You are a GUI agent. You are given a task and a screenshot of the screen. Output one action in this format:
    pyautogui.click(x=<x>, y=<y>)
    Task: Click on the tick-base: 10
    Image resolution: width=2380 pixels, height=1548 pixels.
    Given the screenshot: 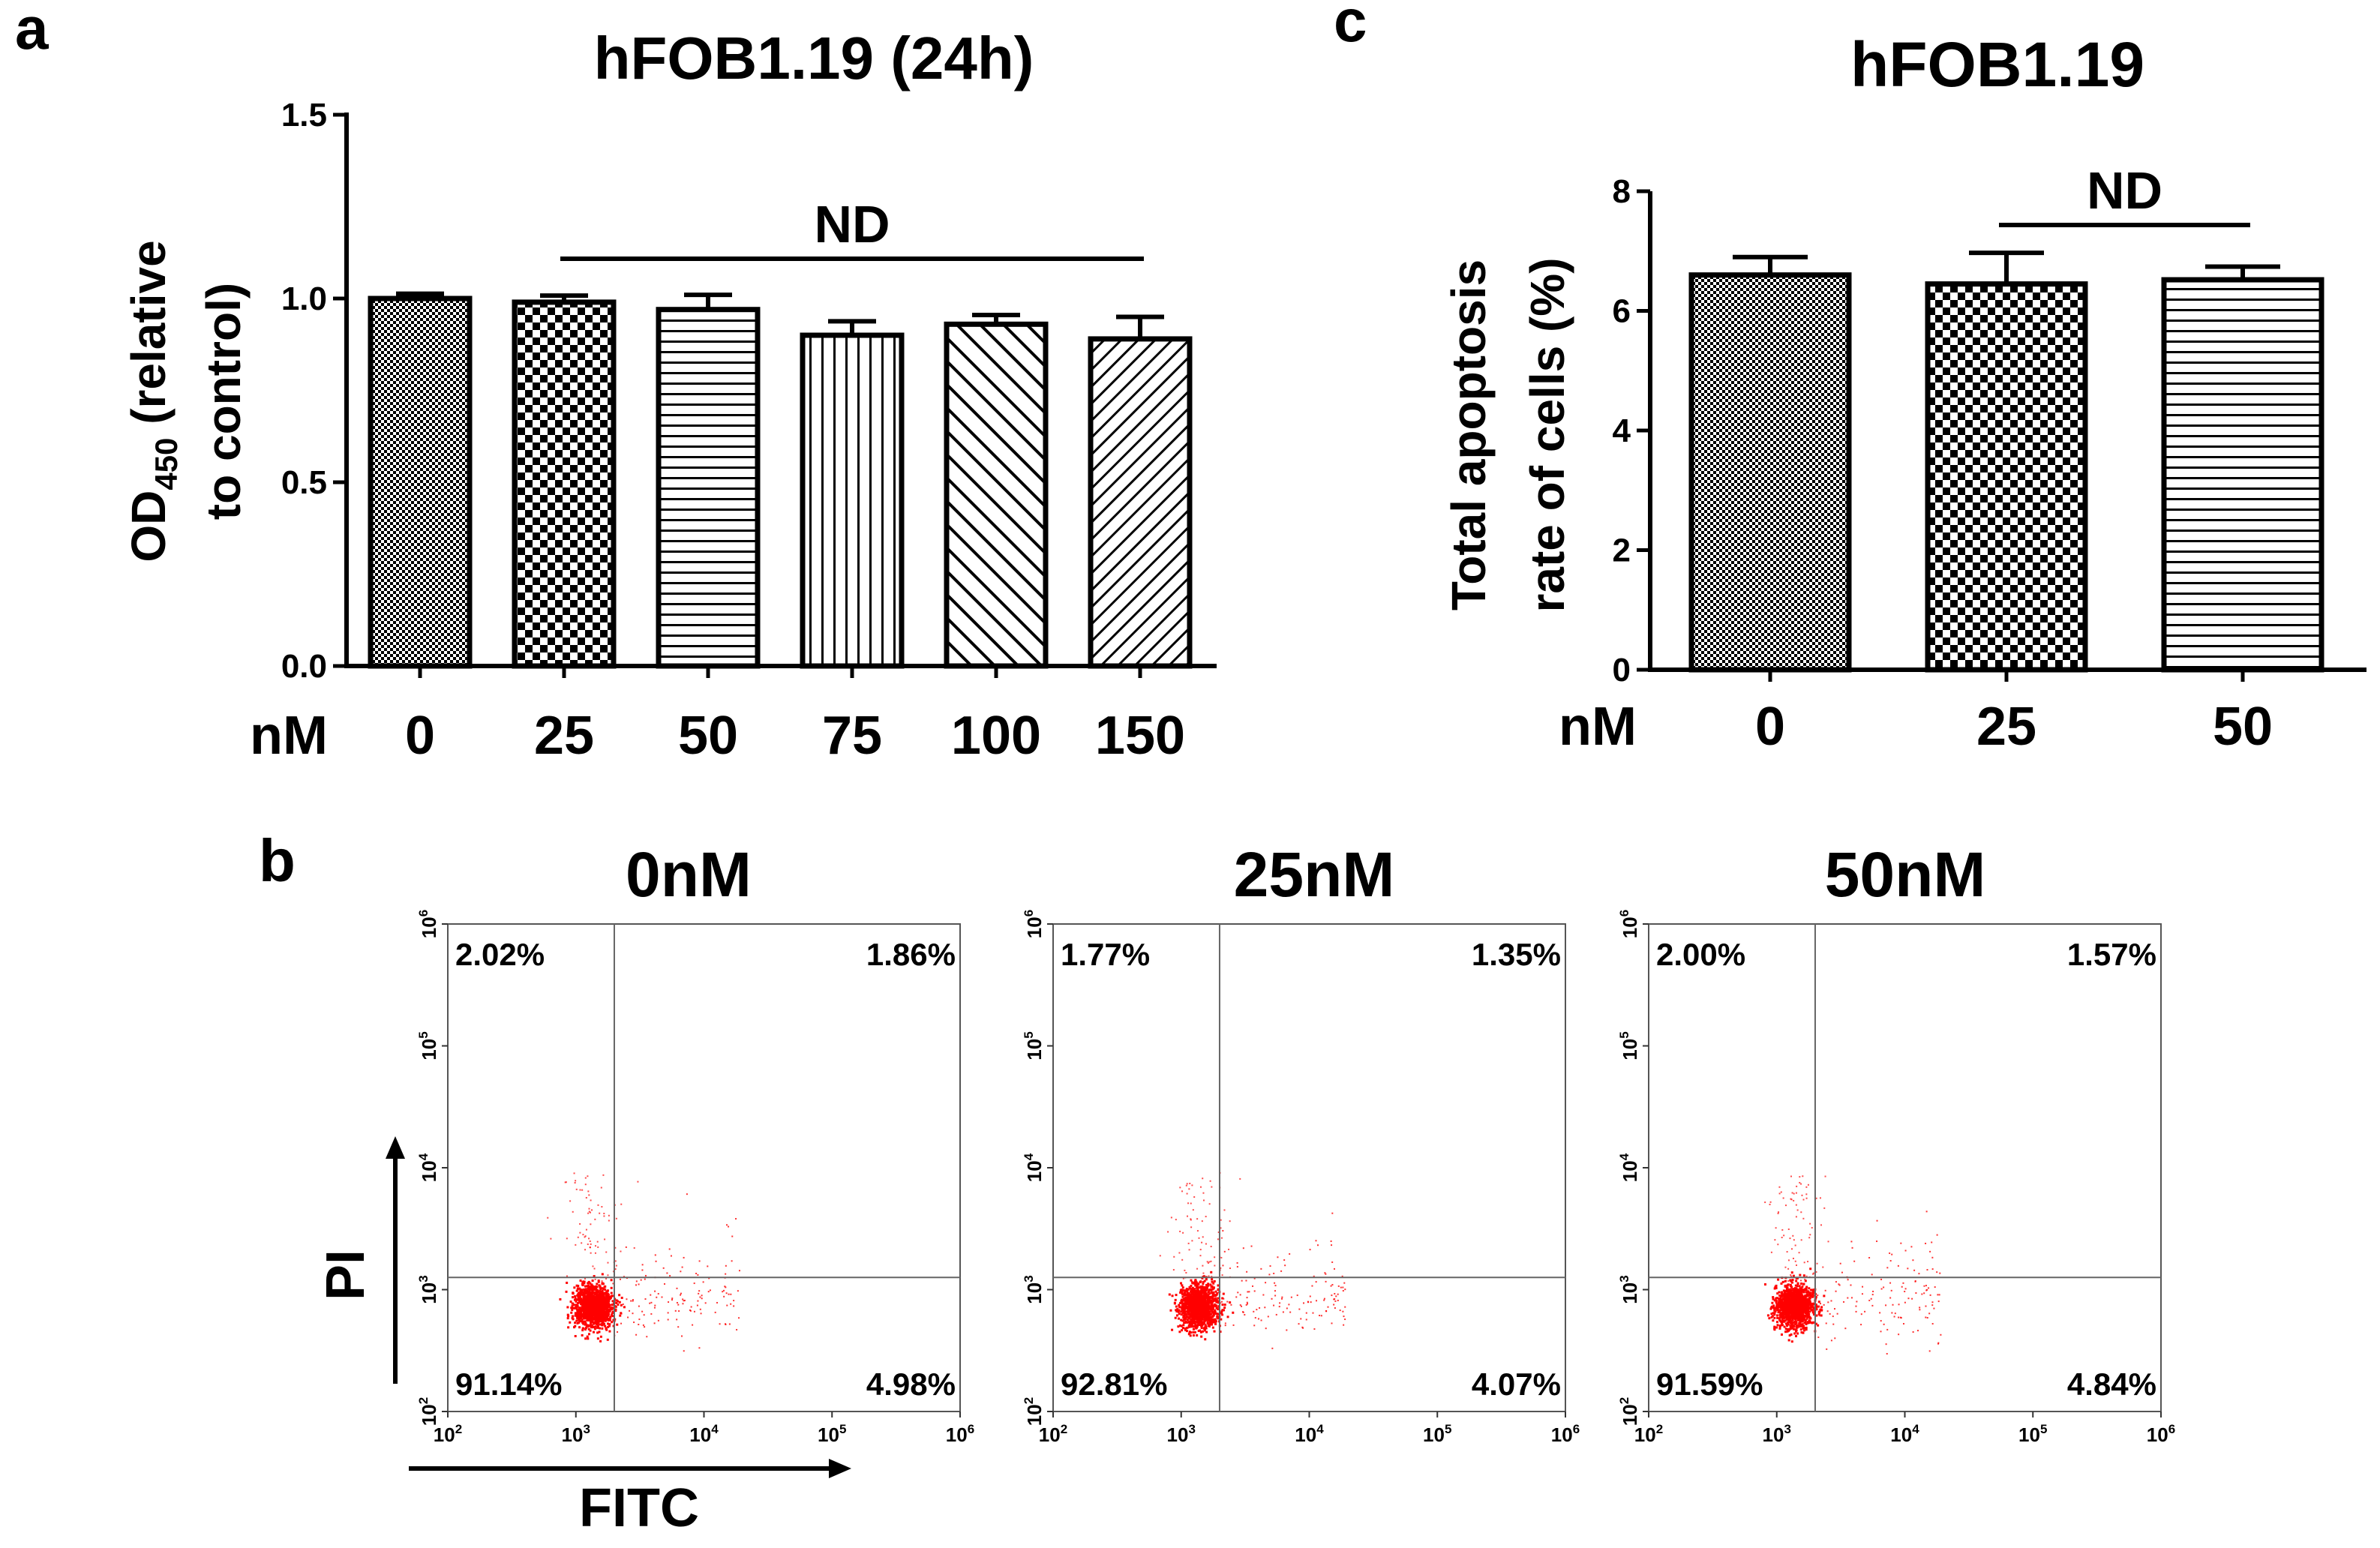 What is the action you would take?
    pyautogui.click(x=1305, y=1435)
    